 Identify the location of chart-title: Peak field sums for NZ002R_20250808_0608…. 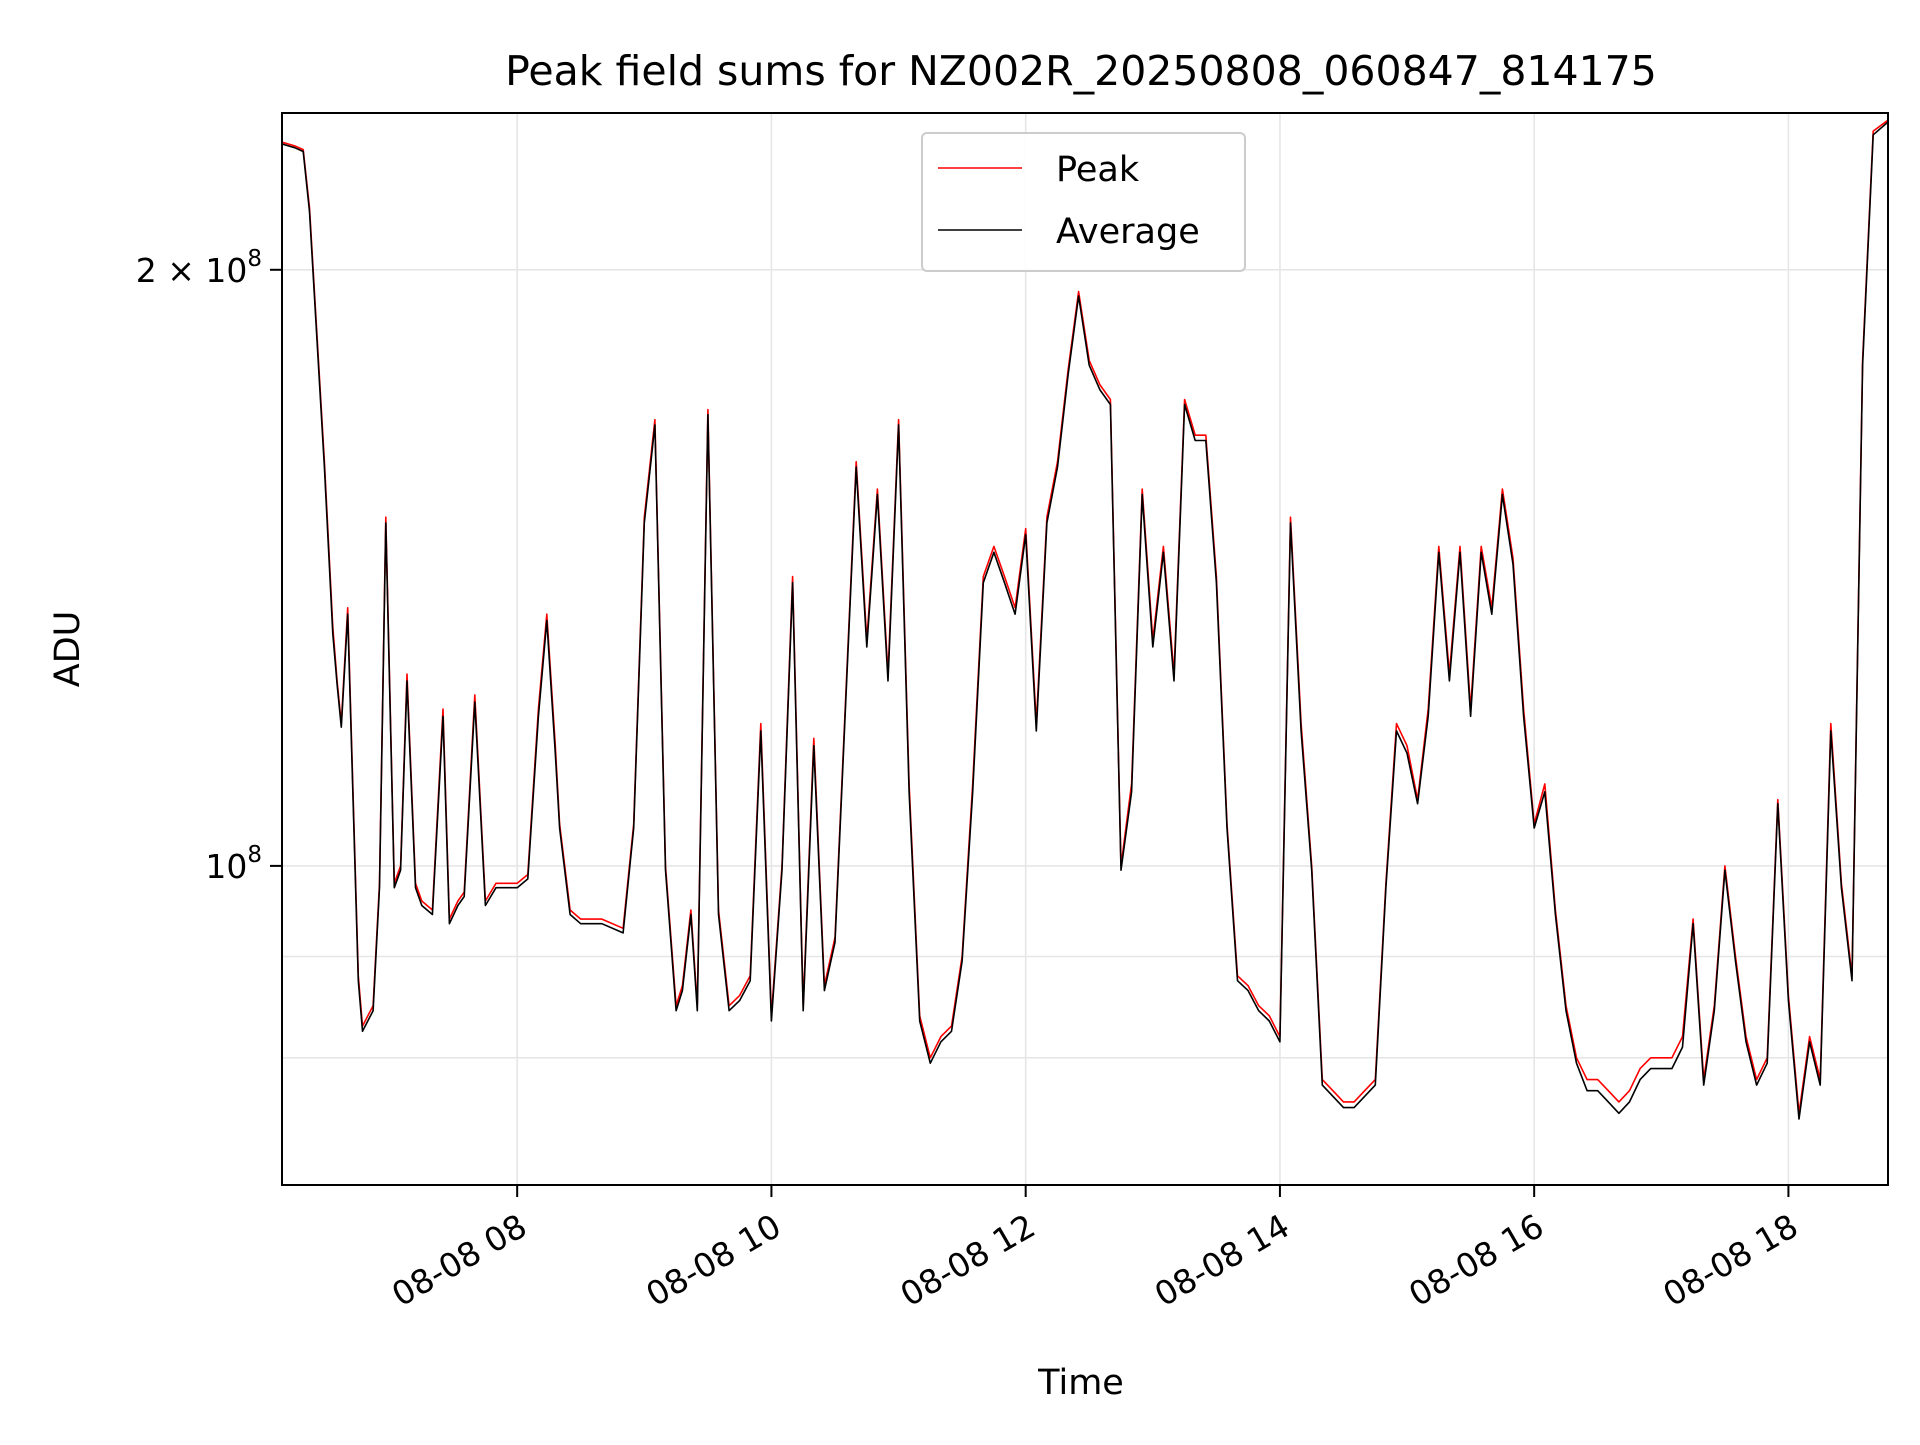
(1081, 71).